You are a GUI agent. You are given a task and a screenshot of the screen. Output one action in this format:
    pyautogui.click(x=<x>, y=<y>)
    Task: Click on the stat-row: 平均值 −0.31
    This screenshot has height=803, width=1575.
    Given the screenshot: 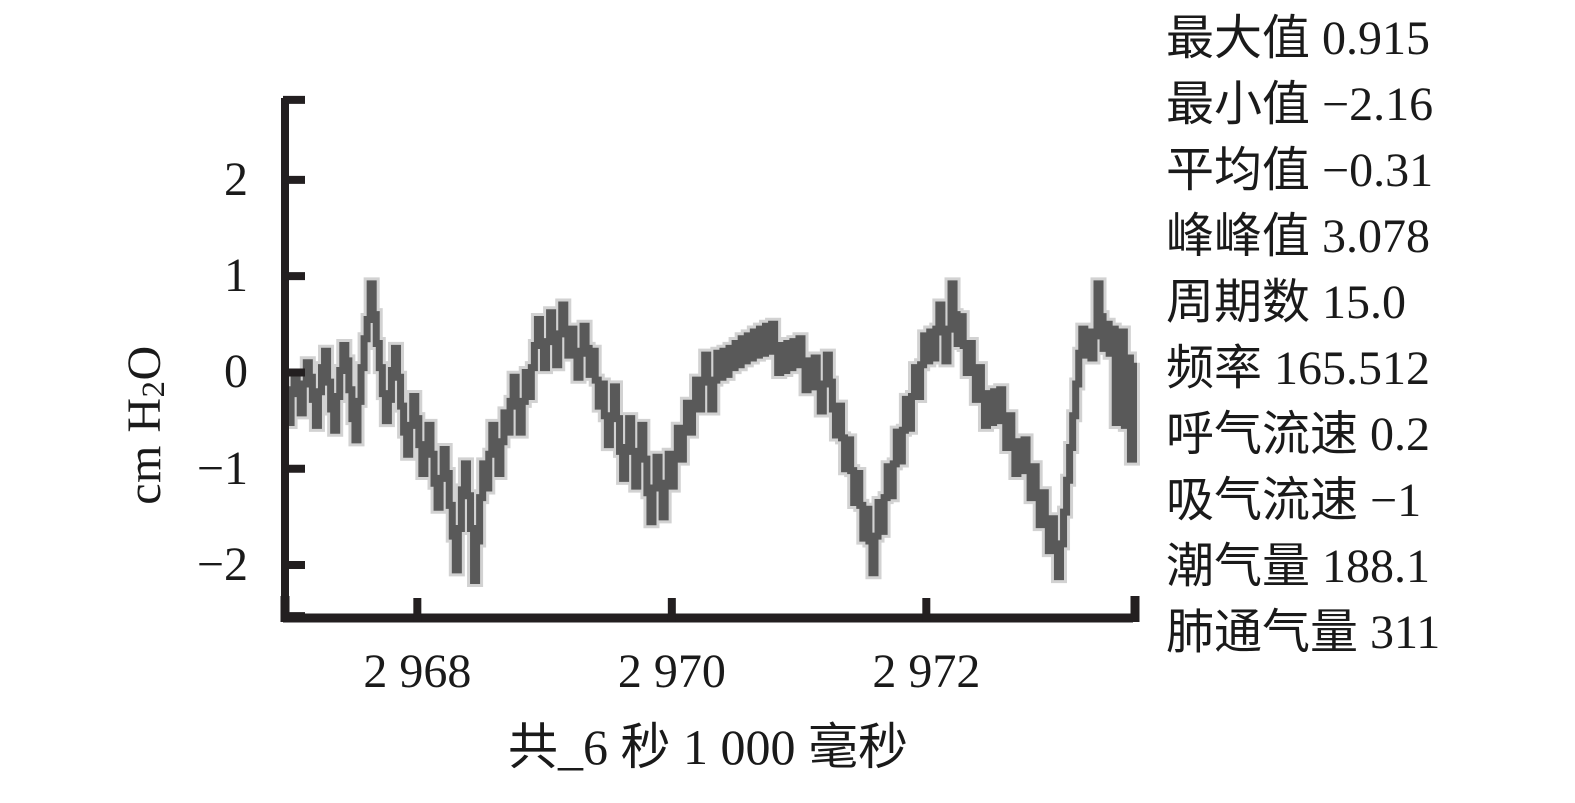 What is the action you would take?
    pyautogui.click(x=1370, y=171)
    